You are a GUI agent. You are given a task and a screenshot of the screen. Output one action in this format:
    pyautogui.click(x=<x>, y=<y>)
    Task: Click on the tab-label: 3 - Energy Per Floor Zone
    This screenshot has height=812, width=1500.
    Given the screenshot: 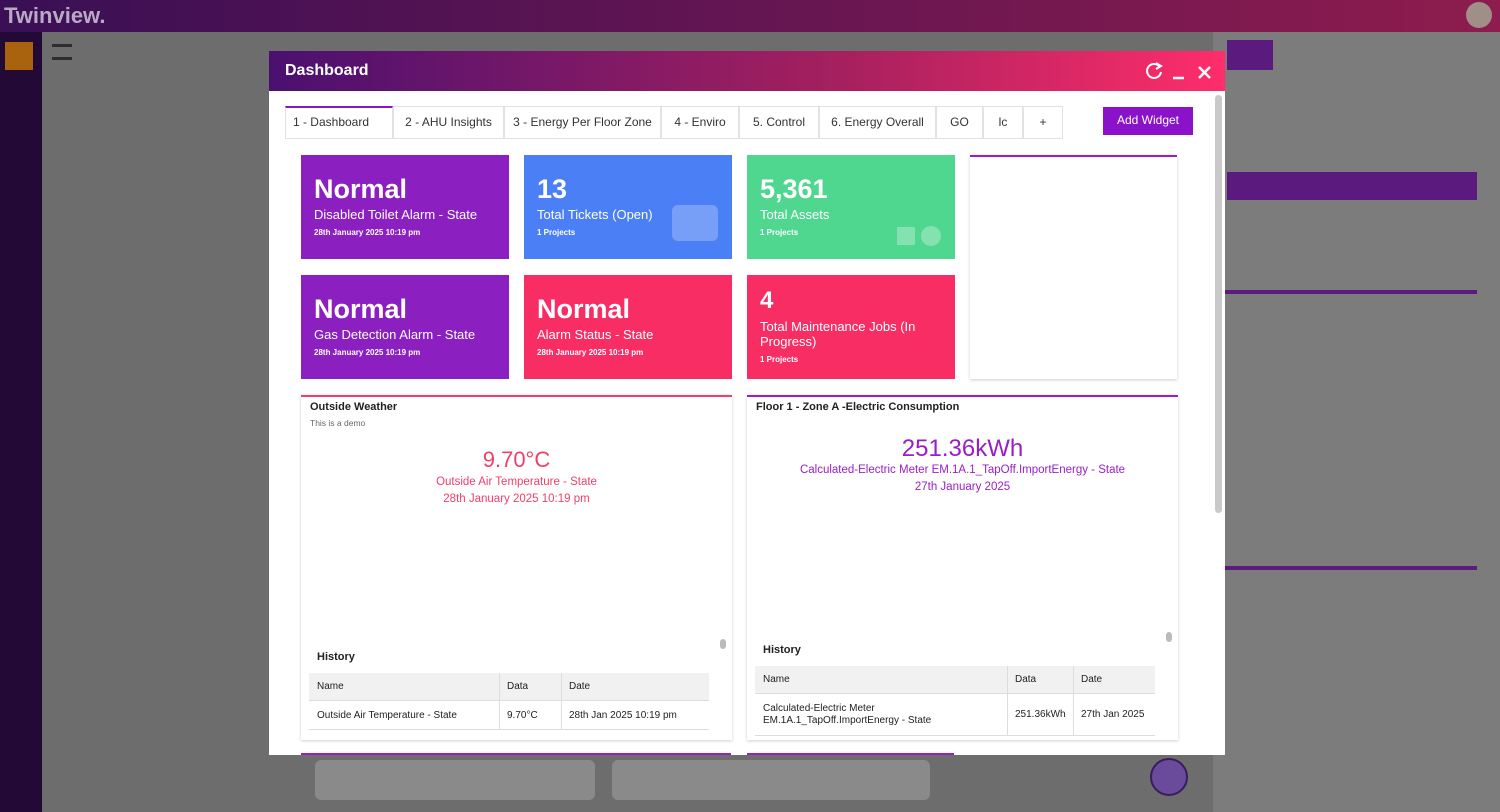 What is the action you would take?
    pyautogui.click(x=582, y=122)
    